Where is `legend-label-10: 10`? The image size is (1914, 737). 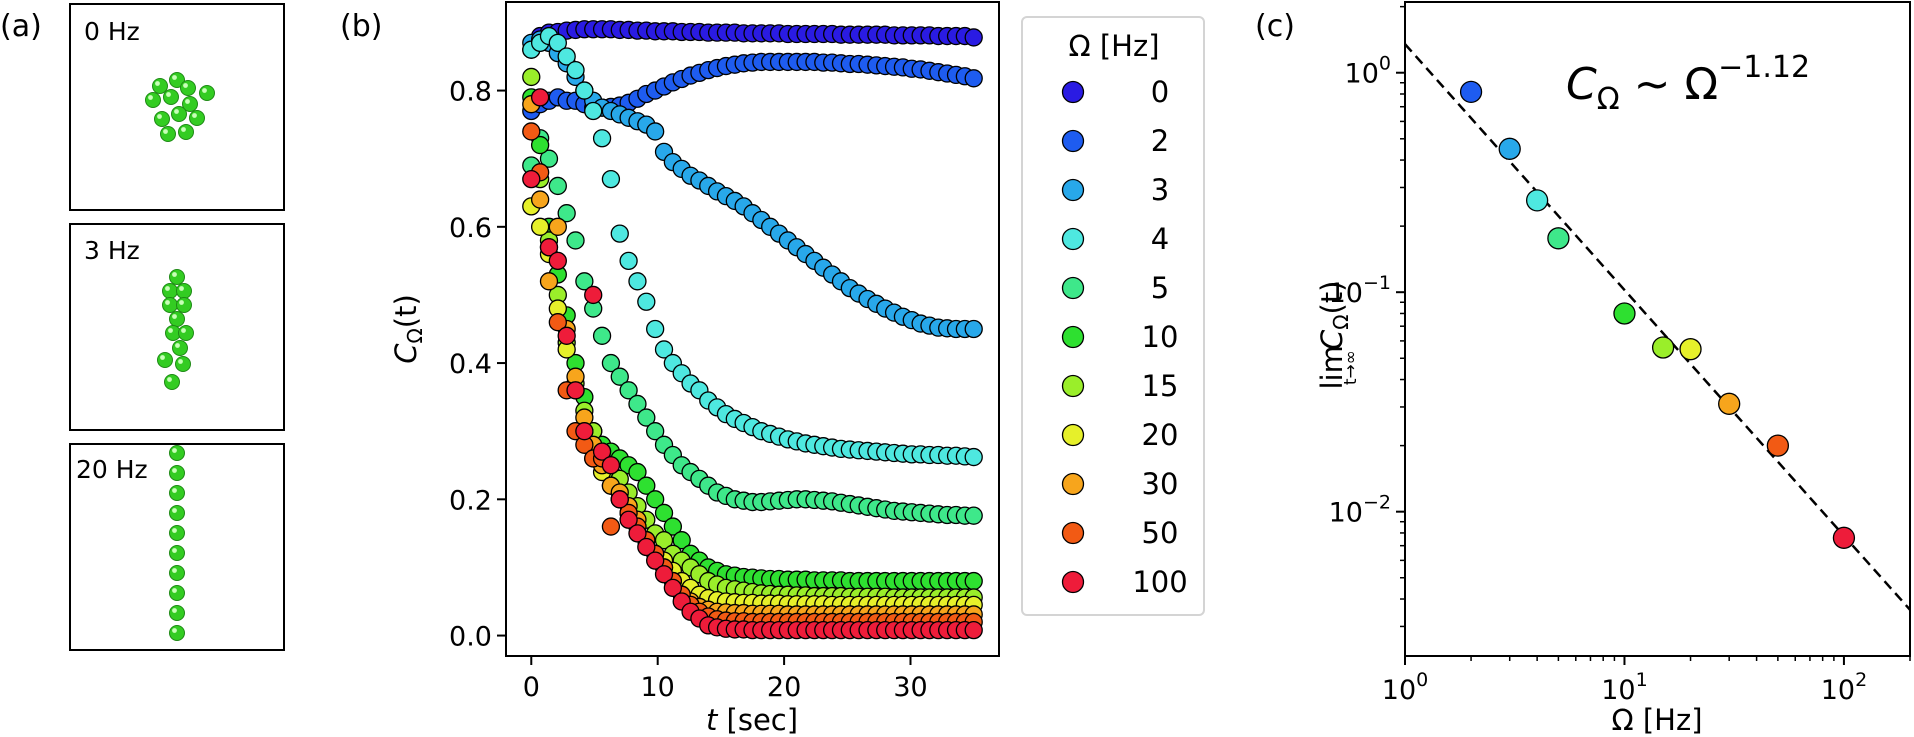
legend-label-10: 10 is located at coordinates (1160, 337).